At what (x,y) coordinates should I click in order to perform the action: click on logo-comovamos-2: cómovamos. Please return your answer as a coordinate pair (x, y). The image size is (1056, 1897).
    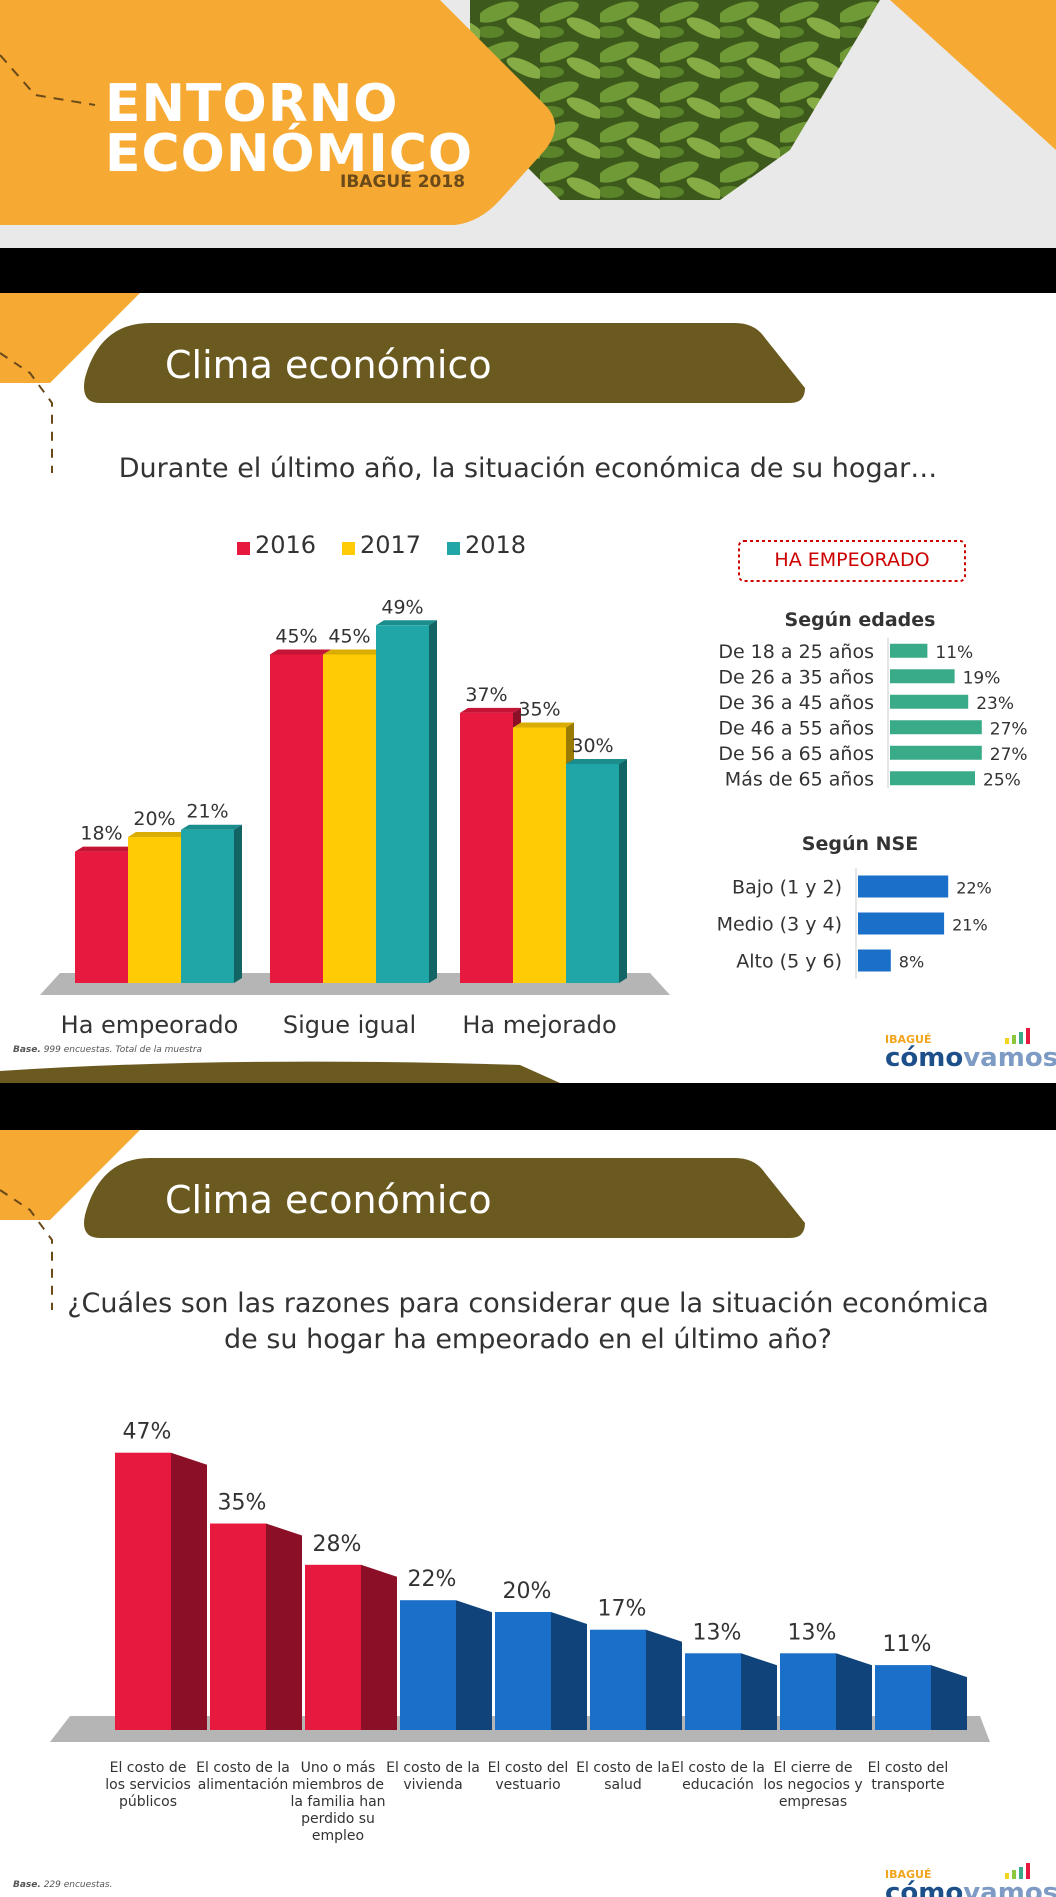
    Looking at the image, I should click on (970, 1887).